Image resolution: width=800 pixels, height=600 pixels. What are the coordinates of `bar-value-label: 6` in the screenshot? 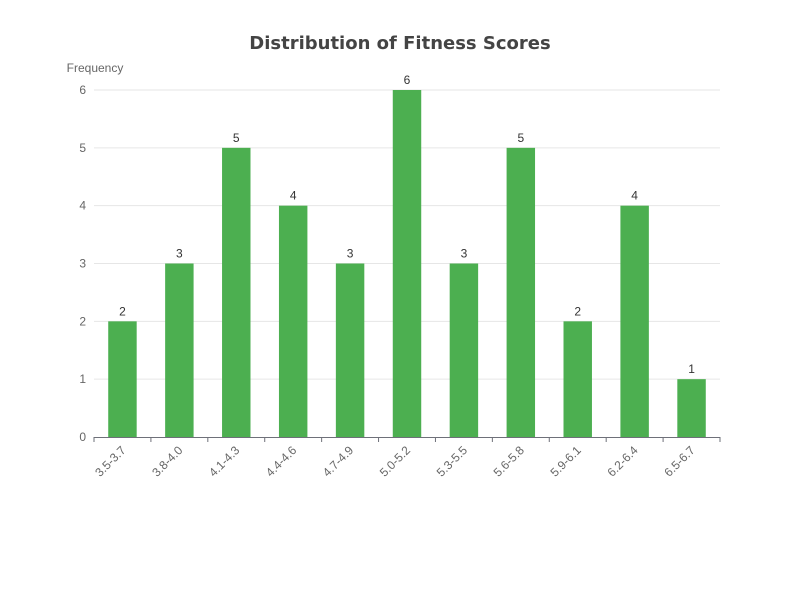 It's located at (407, 80).